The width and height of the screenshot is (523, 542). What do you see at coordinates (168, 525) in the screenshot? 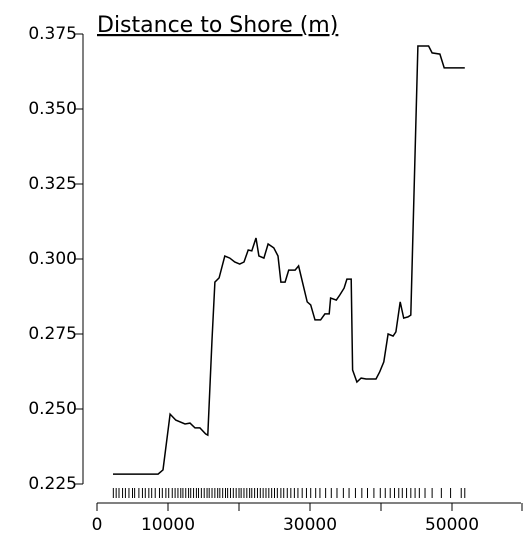
I see `x-tick-label: 10000` at bounding box center [168, 525].